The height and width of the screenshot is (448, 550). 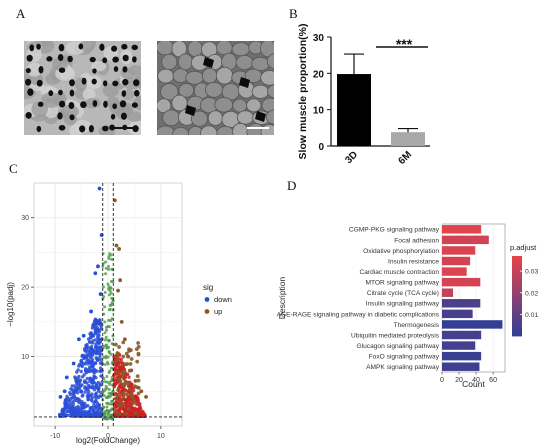 What do you see at coordinates (413, 261) in the screenshot?
I see `pathway-label: Insulin resistance` at bounding box center [413, 261].